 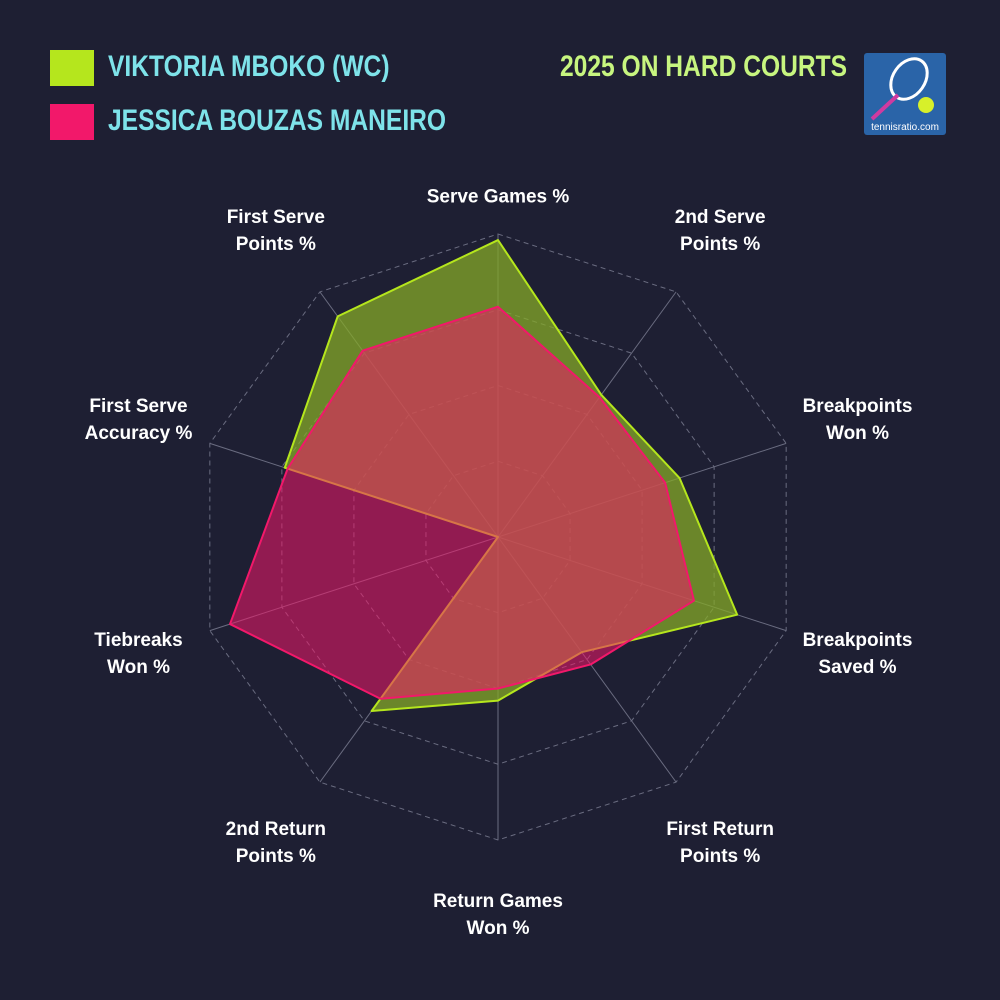 I want to click on axis-label: First Return Points %, so click(x=720, y=842).